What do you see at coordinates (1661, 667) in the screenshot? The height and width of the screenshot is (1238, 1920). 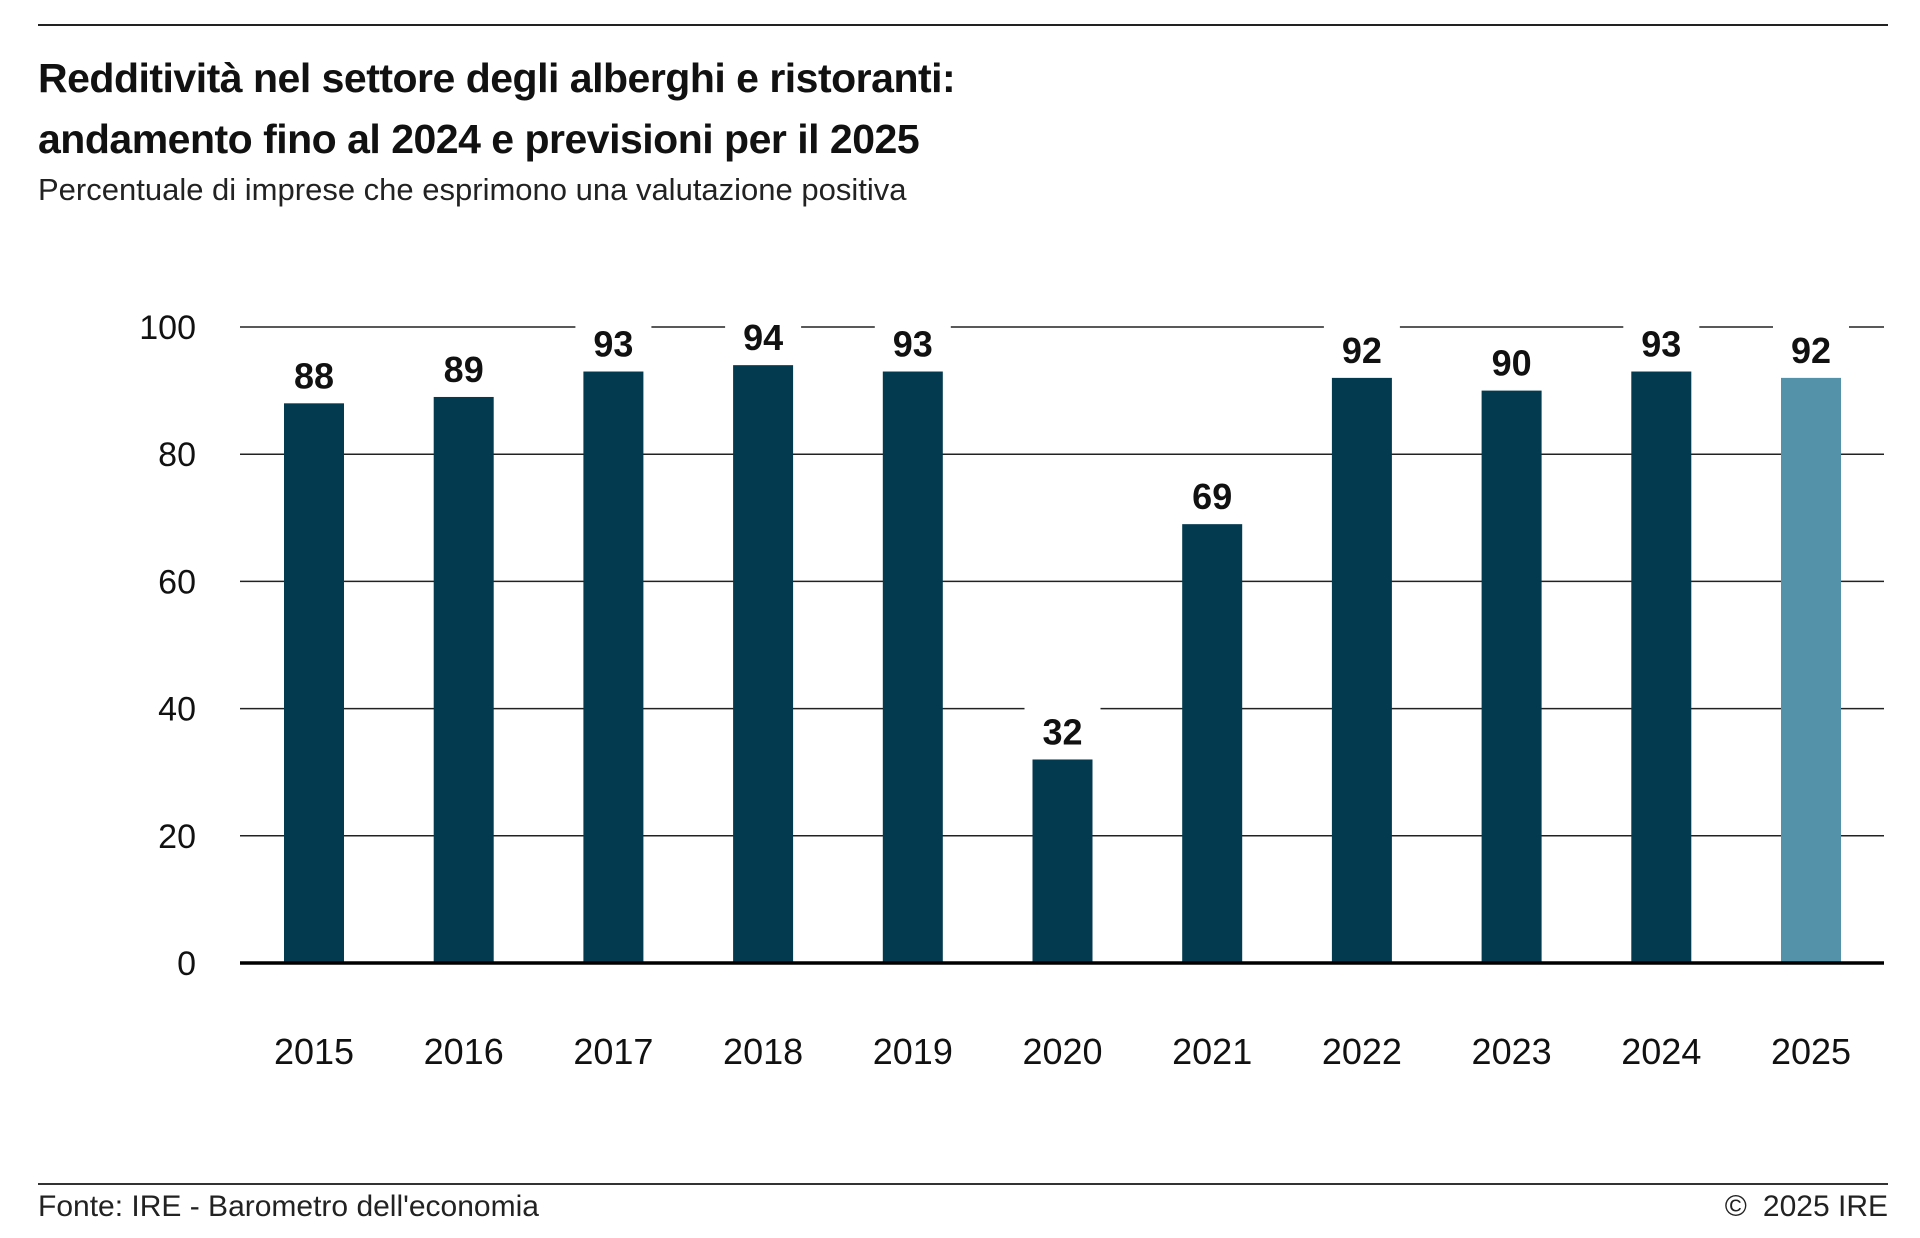 I see `bar-2024` at bounding box center [1661, 667].